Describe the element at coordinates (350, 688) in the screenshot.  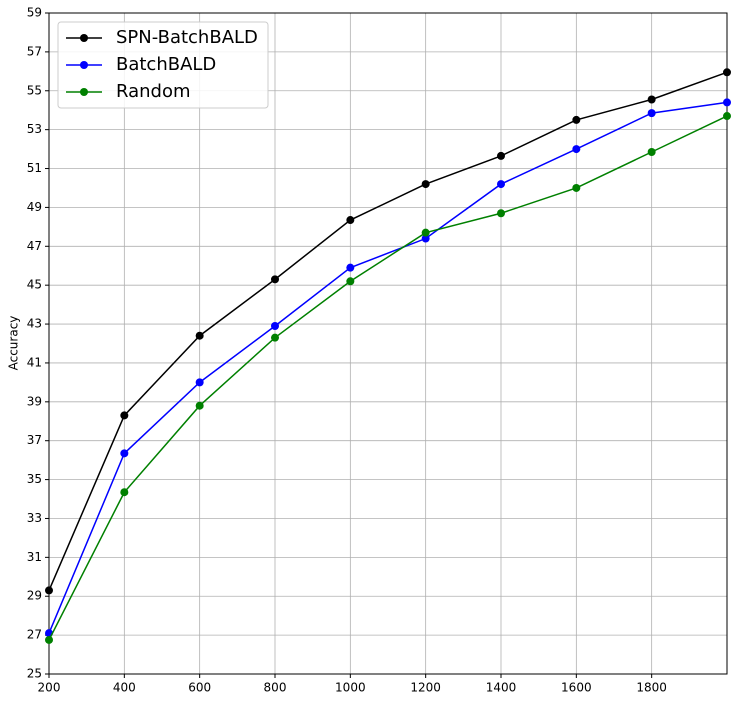
I see `x-tick-label: 1000` at that location.